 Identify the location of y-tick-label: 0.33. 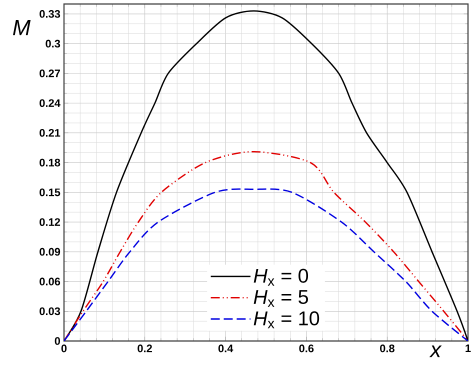
(50, 14).